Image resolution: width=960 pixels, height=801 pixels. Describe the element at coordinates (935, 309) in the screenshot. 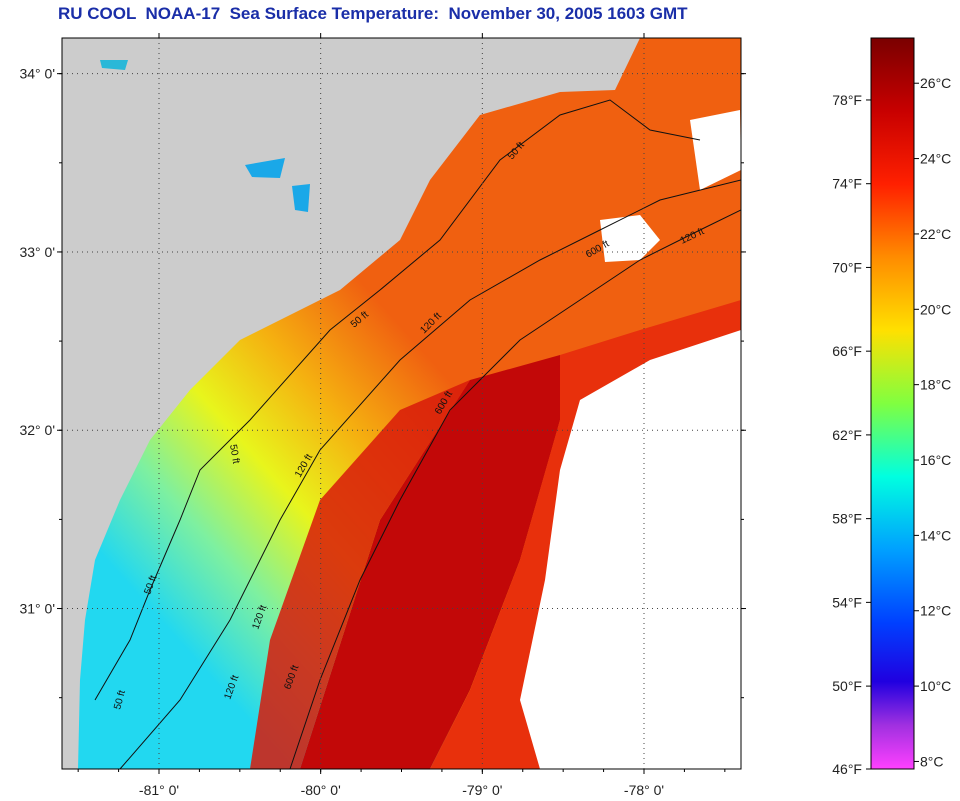

I see `colorbar-label-celsius: 20°C` at that location.